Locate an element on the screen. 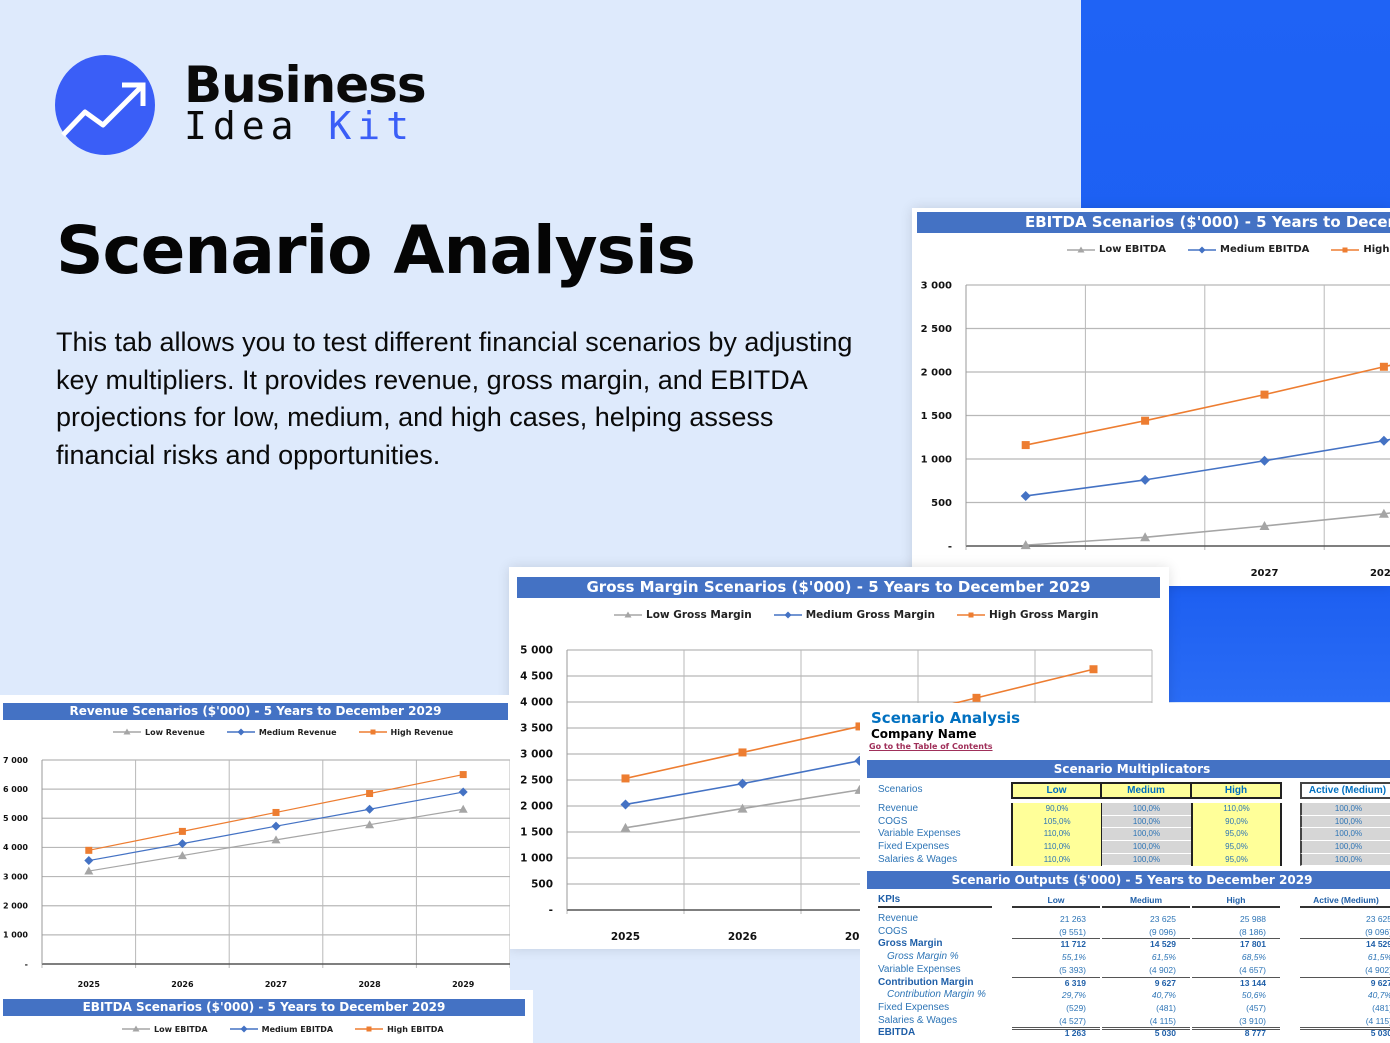 The width and height of the screenshot is (1390, 1043). output-low: 1 263 is located at coordinates (1075, 1033).